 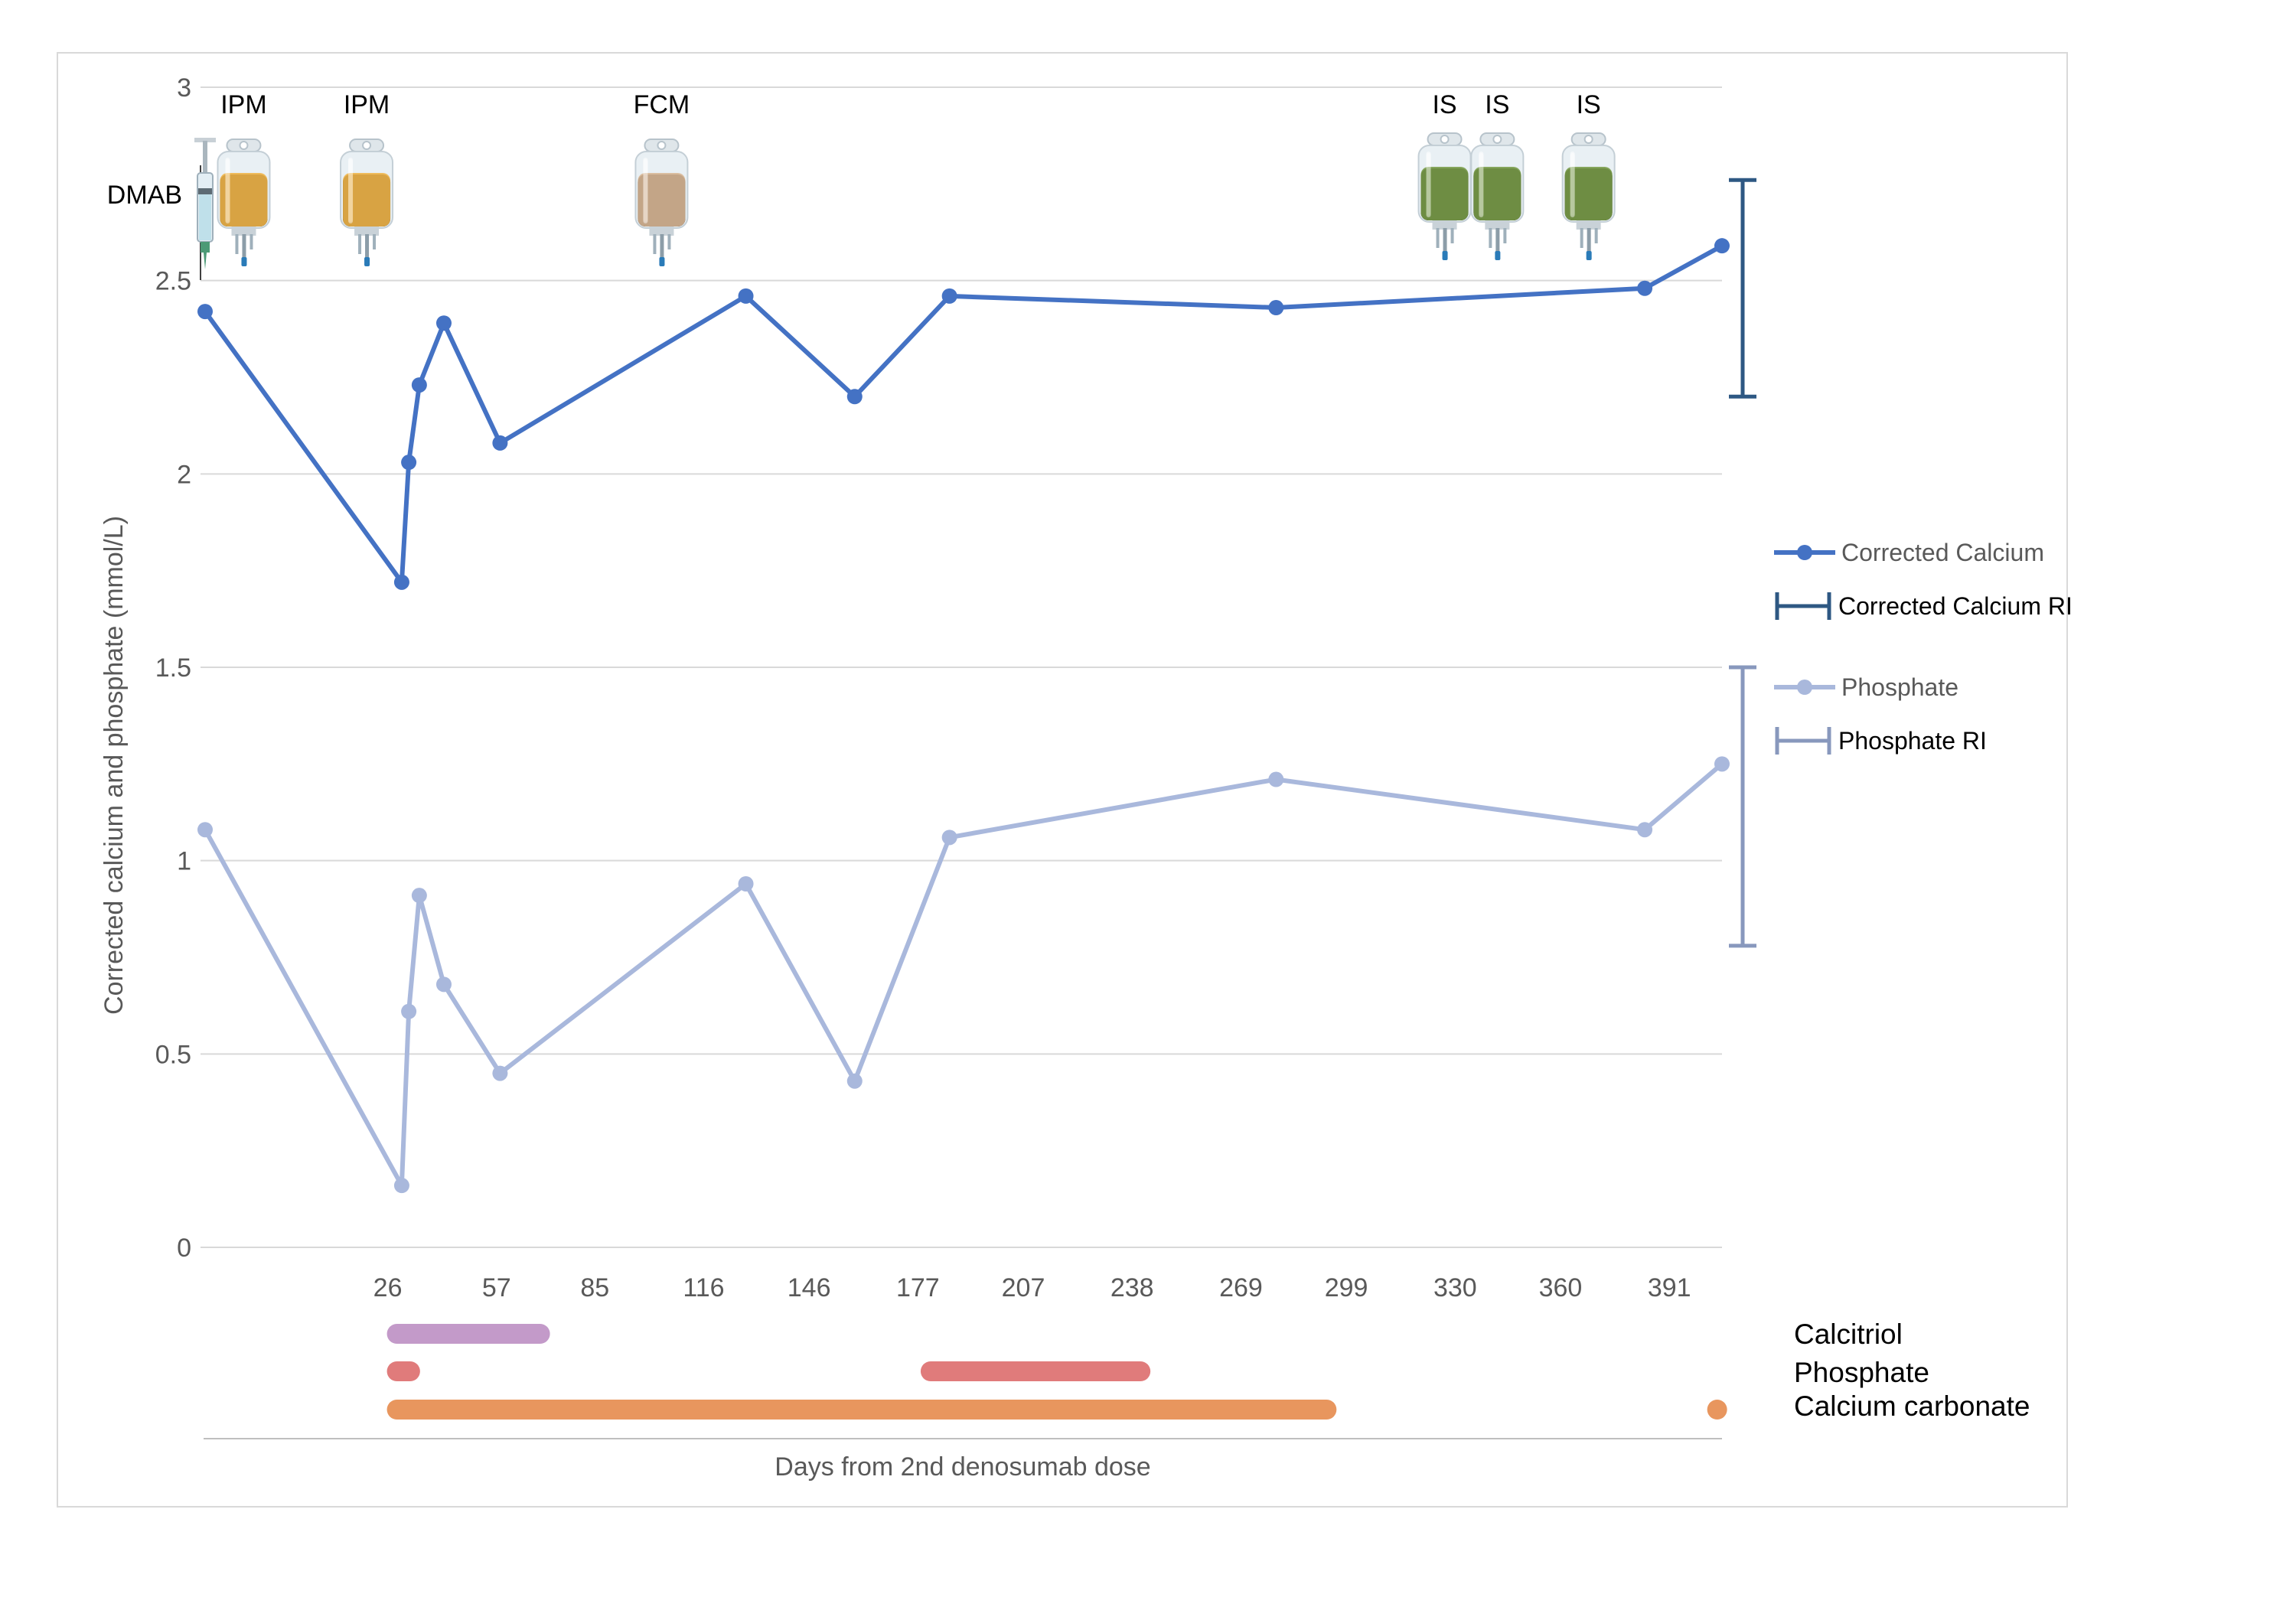 I want to click on x-tick-label: 299, so click(x=1346, y=1287).